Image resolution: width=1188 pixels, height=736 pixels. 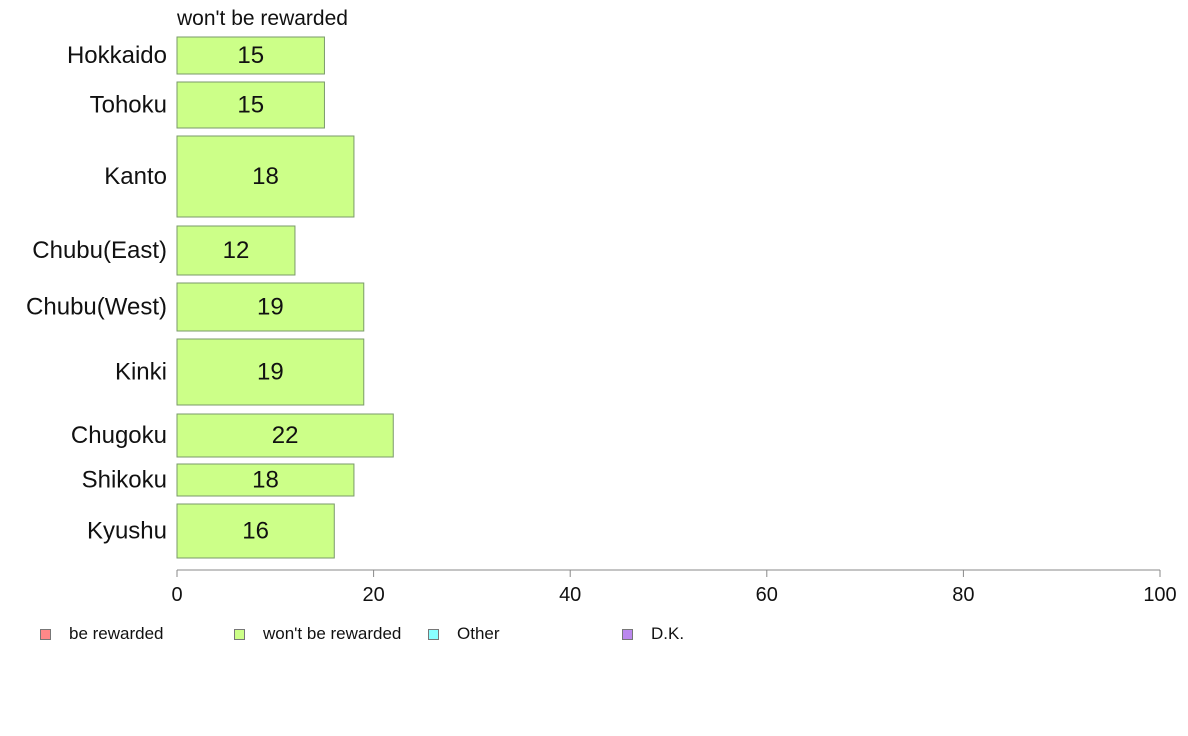 What do you see at coordinates (570, 595) in the screenshot?
I see `x-tick-label: 40` at bounding box center [570, 595].